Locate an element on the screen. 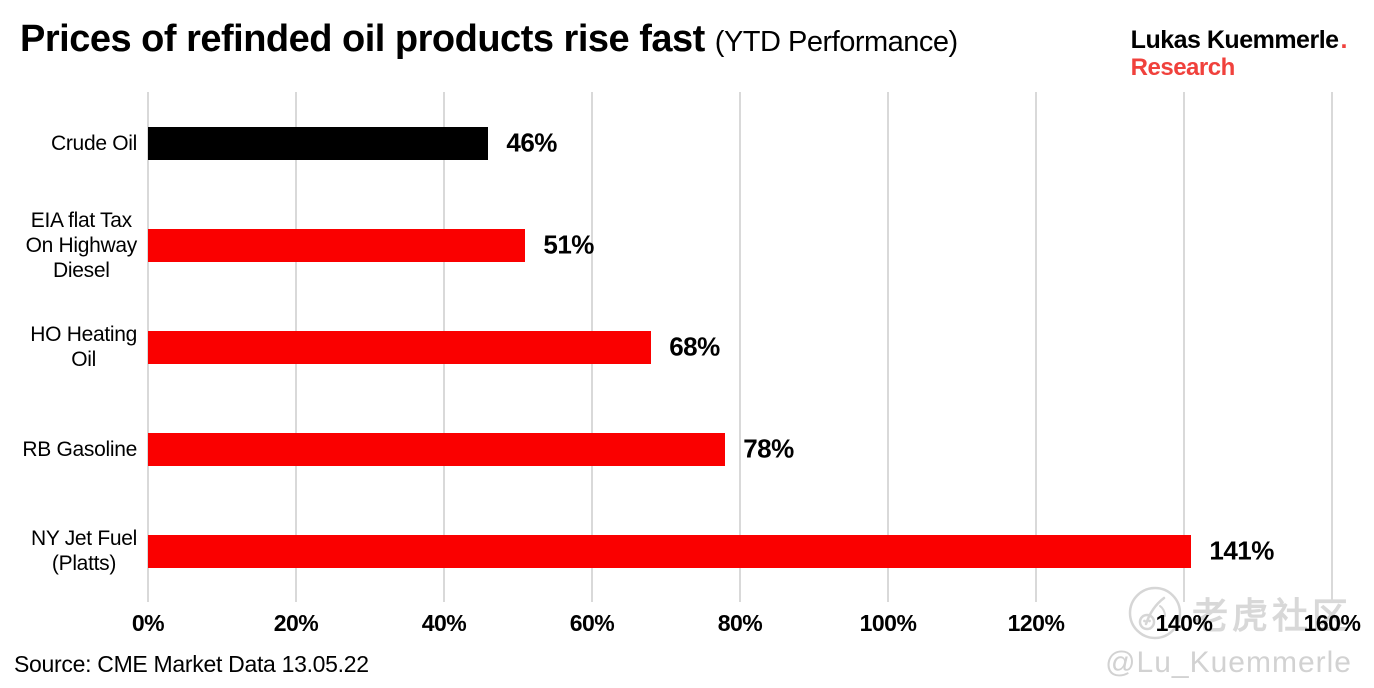  category-label-rb-gasoline: RB Gasoline is located at coordinates (68, 449).